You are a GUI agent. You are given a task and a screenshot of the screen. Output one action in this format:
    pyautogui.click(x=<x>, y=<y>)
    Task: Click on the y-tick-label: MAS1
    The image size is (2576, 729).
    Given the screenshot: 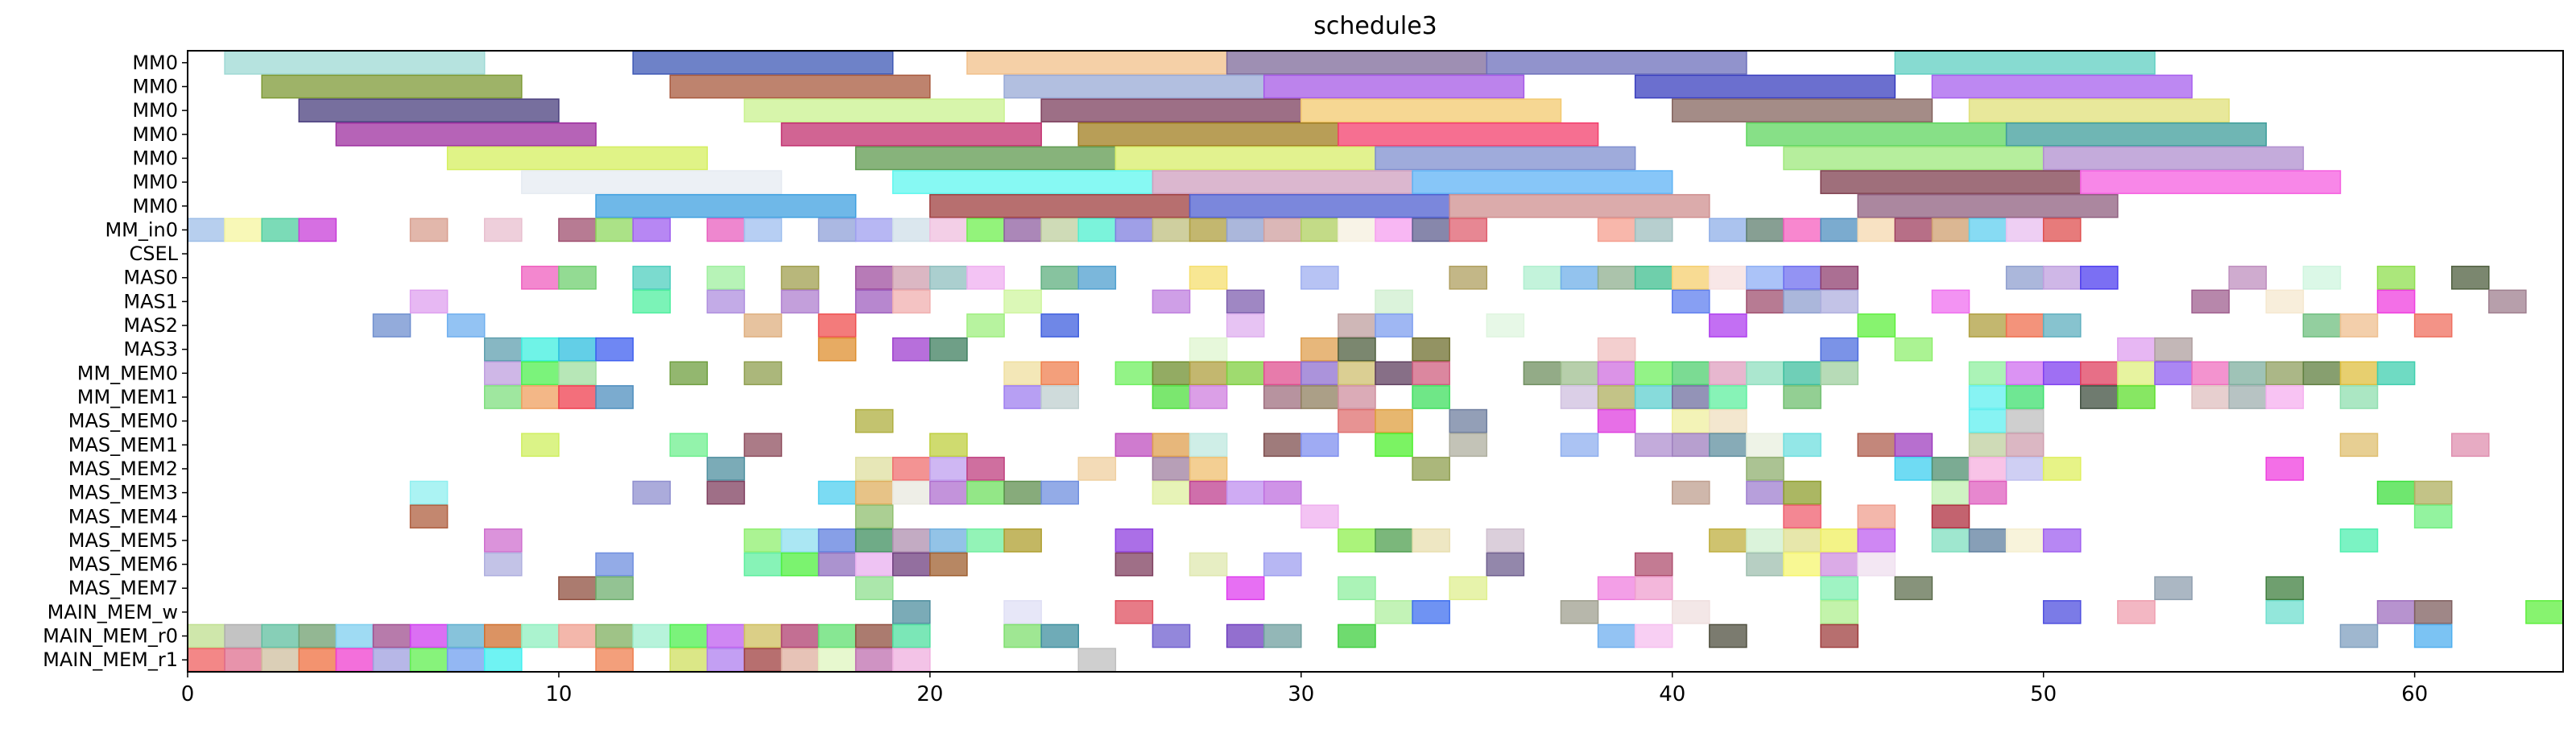 What is the action you would take?
    pyautogui.click(x=151, y=301)
    